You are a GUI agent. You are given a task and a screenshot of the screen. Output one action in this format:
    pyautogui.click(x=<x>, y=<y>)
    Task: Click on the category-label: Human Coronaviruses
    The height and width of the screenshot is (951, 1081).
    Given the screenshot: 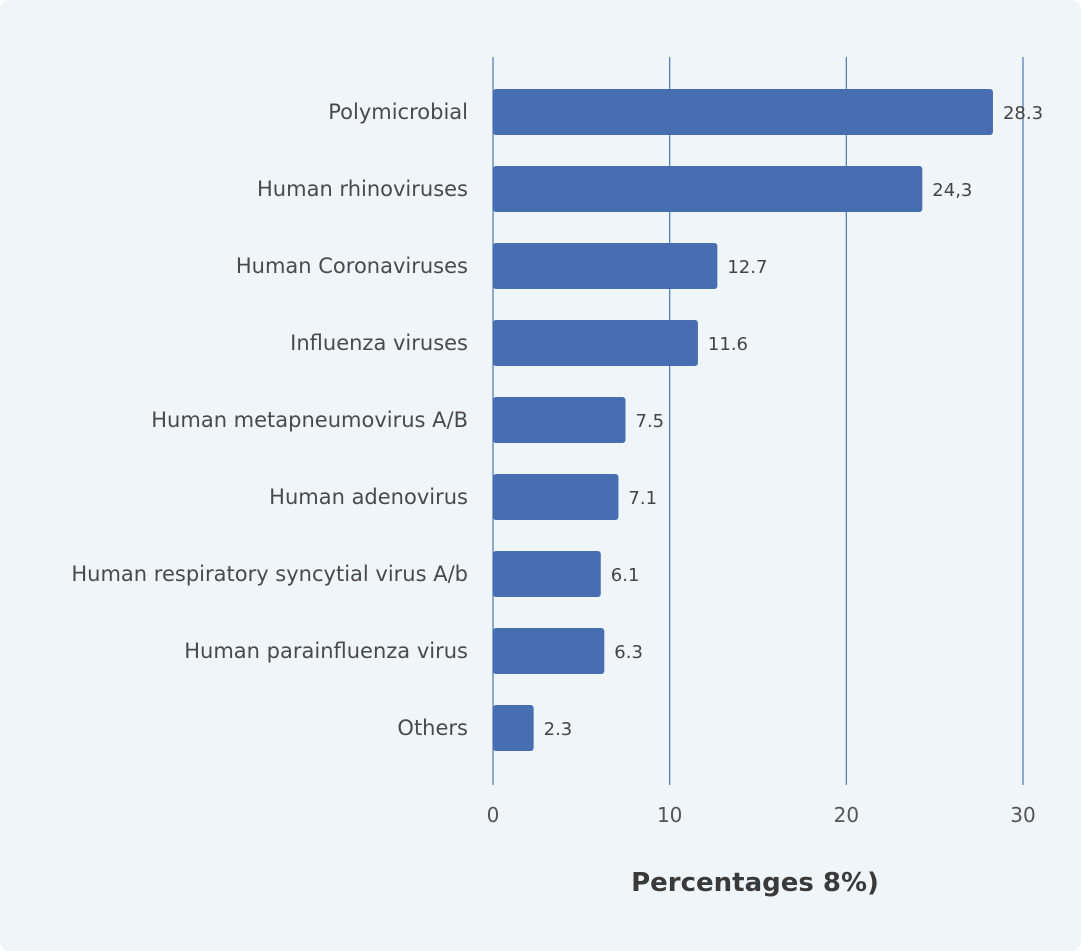 What is the action you would take?
    pyautogui.click(x=352, y=266)
    